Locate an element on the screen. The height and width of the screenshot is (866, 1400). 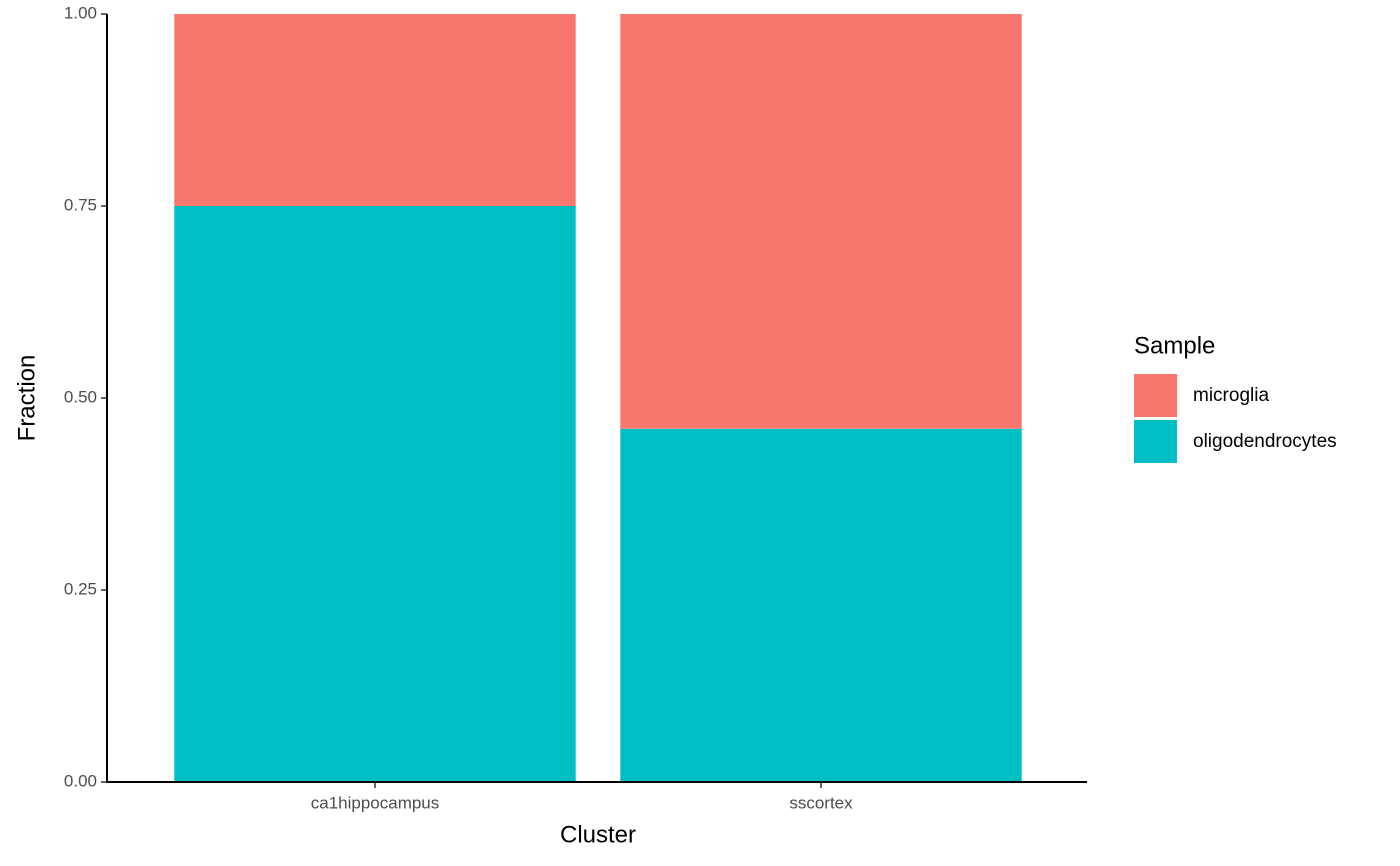
x-tick-label: sscortex is located at coordinates (821, 802).